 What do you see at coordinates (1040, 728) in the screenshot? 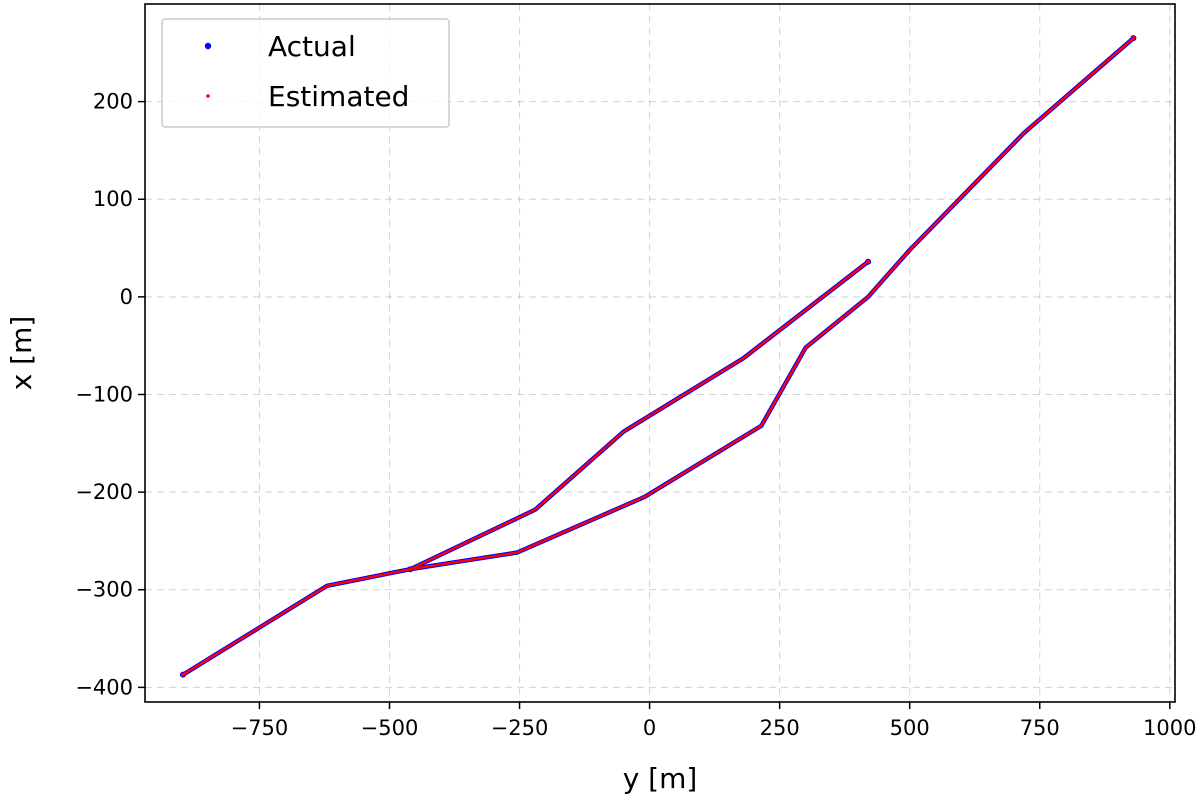
I see `x-tick-label: 750` at bounding box center [1040, 728].